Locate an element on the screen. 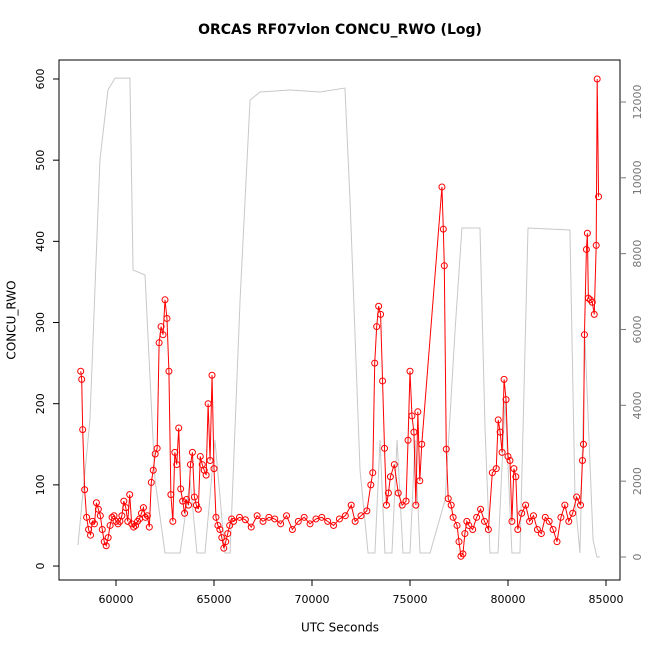  y2-tick-label: 8000 is located at coordinates (637, 254).